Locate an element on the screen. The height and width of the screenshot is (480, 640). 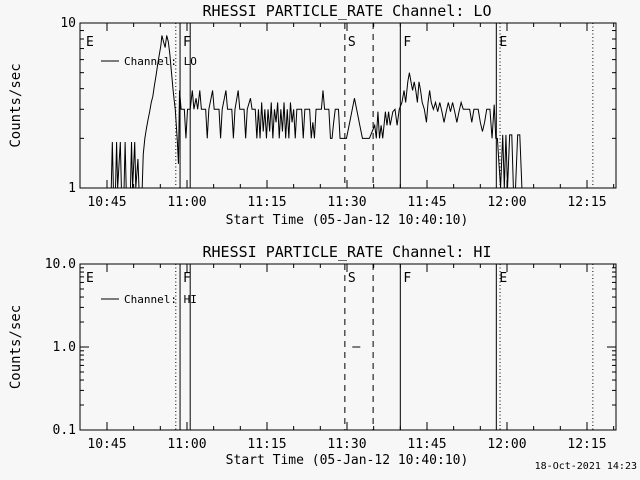
panel-title: RHESSI PARTICLE_RATE Channel: LO is located at coordinates (347, 11).